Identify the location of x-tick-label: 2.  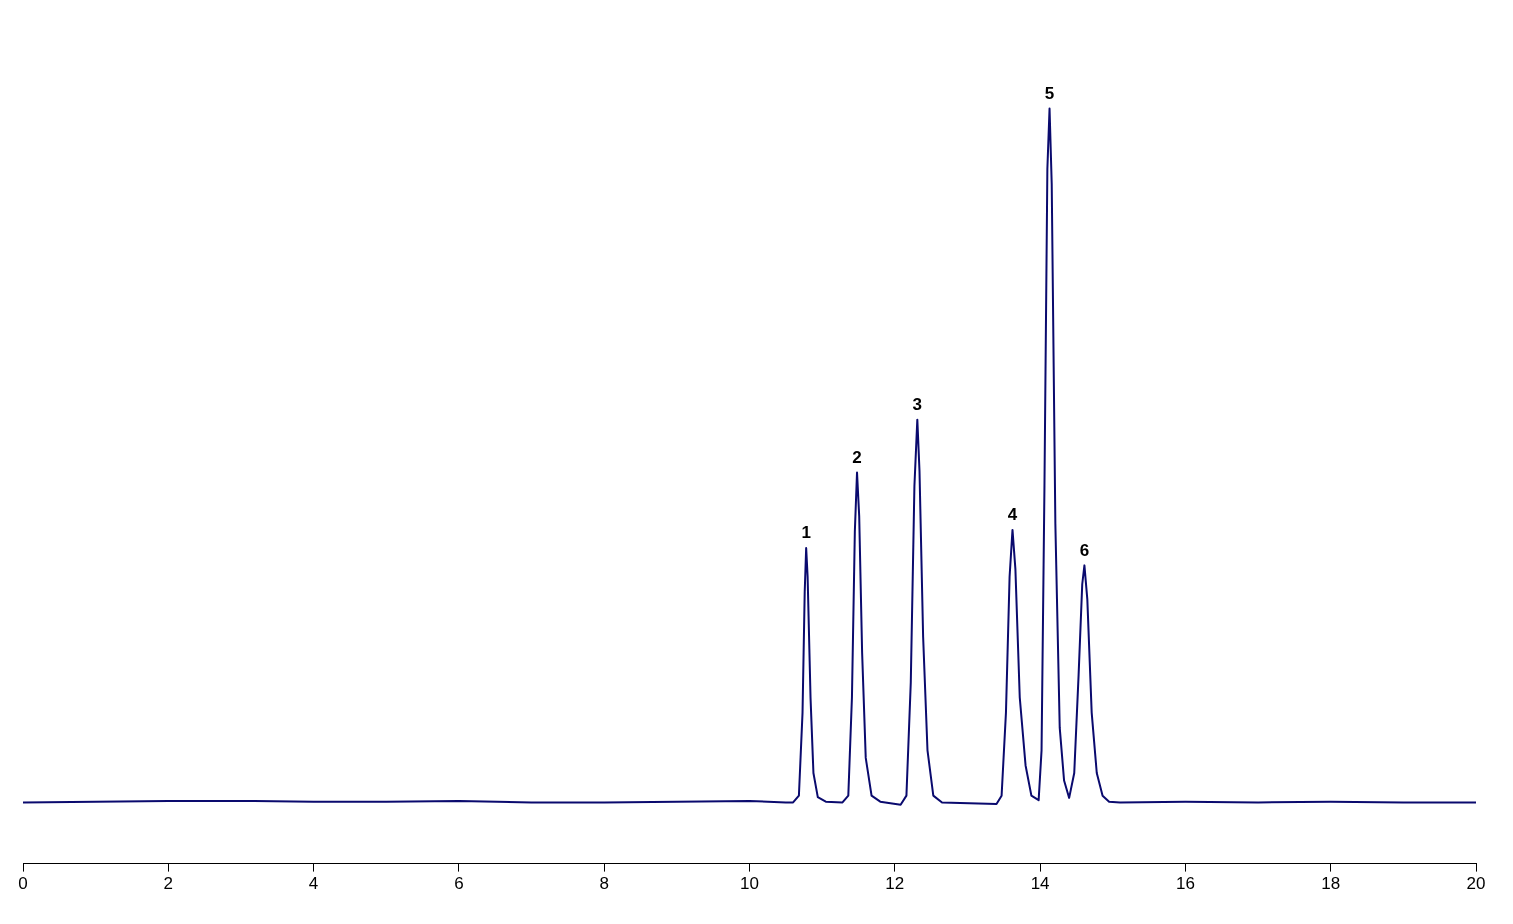
(168, 884).